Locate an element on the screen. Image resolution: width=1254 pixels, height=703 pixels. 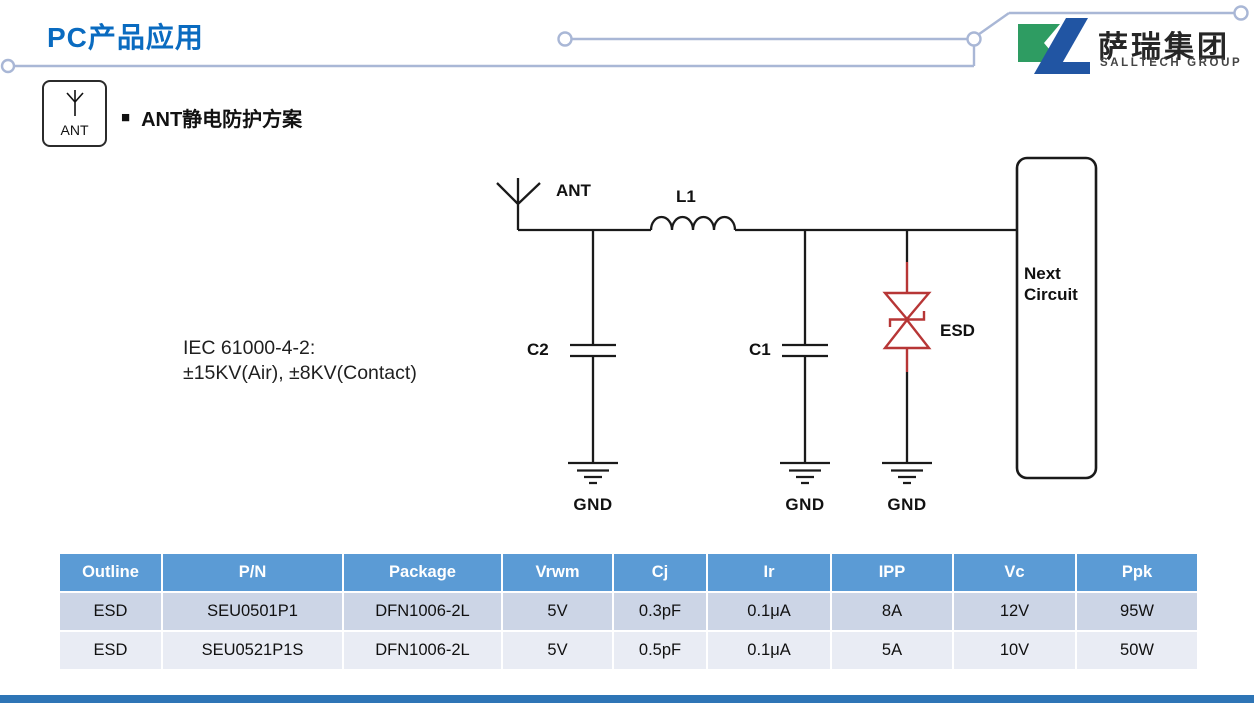
gnd-label-3: GND is located at coordinates (907, 504).